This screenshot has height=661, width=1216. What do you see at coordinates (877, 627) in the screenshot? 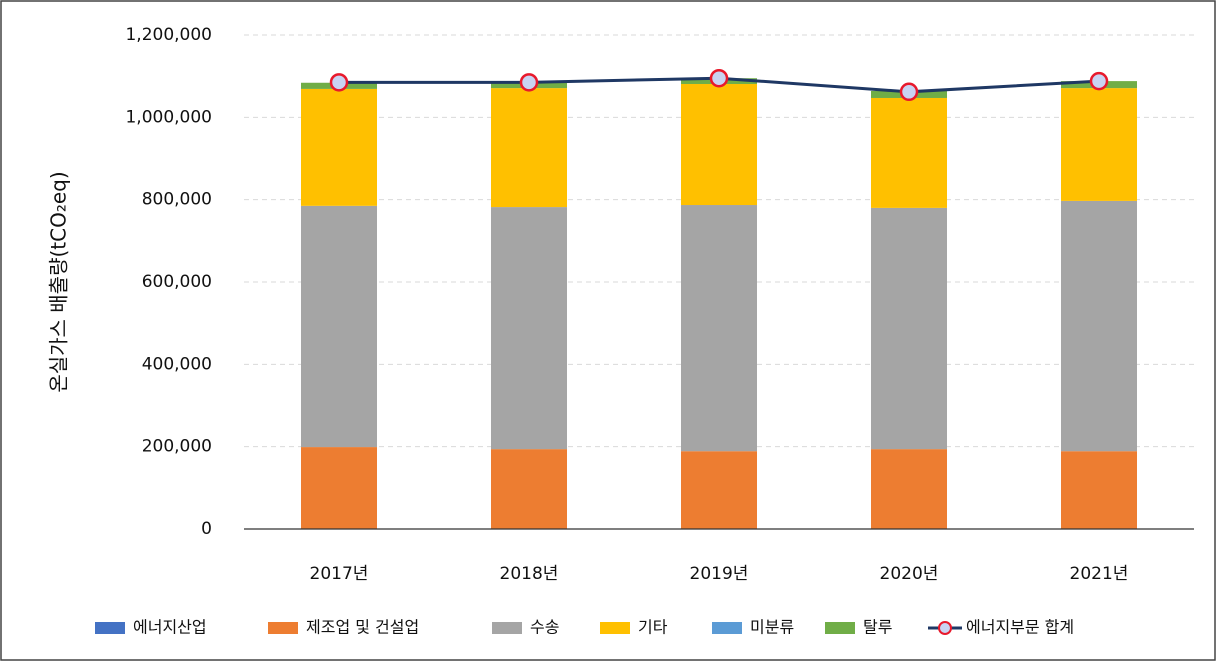
I see `legend-label: 탈루` at bounding box center [877, 627].